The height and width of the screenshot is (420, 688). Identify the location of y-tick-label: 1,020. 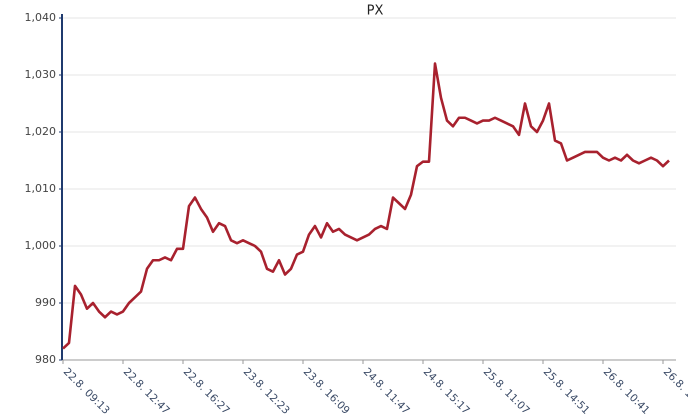
(41, 131).